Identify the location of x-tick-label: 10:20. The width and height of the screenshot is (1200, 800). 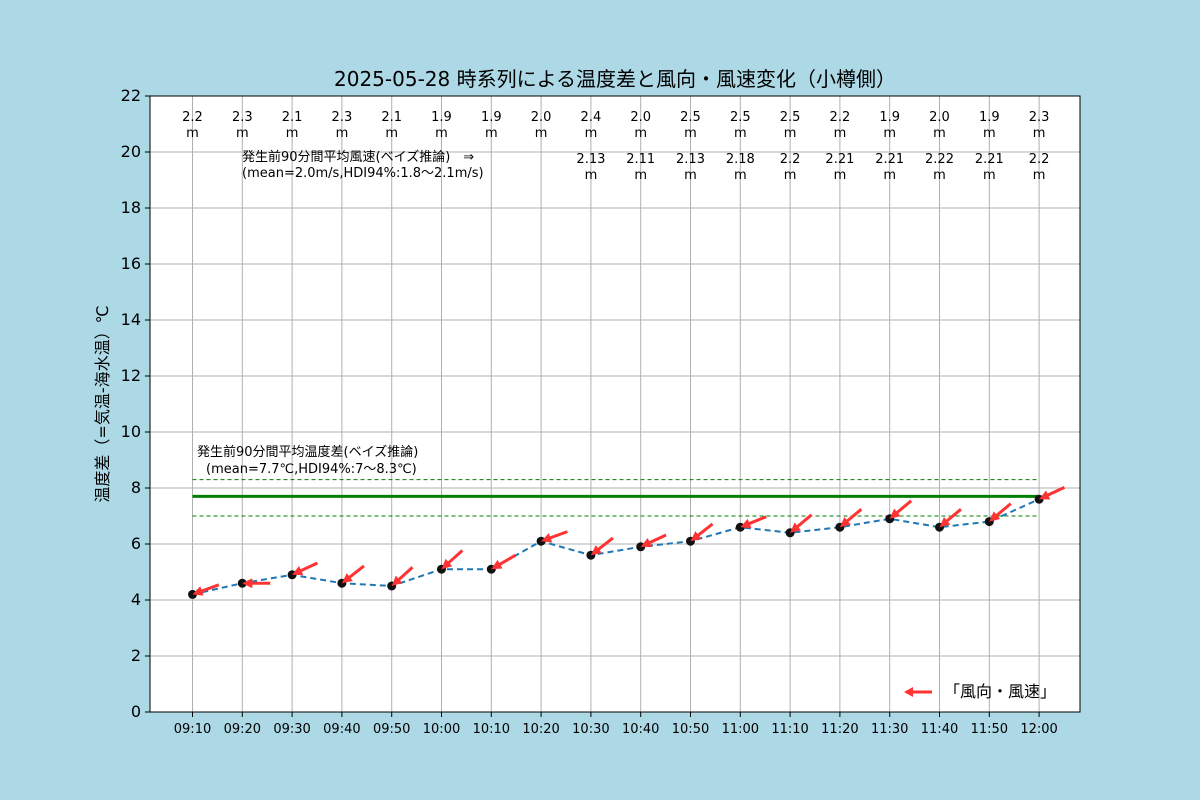
(540, 729).